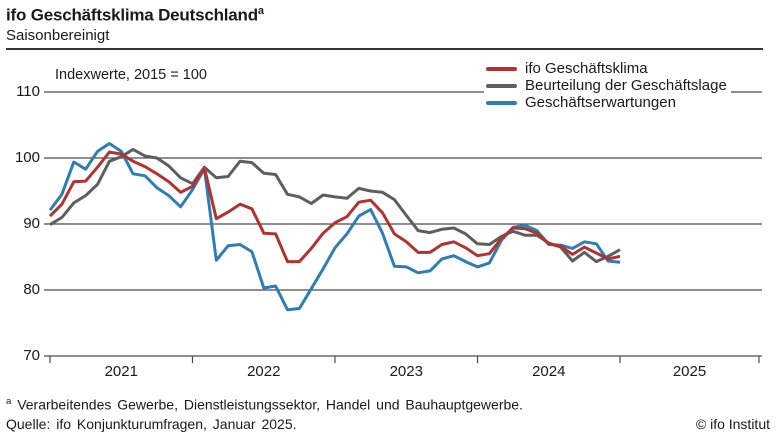 Image resolution: width=780 pixels, height=439 pixels. Describe the element at coordinates (31, 355) in the screenshot. I see `y-axis-label-70: 70` at that location.